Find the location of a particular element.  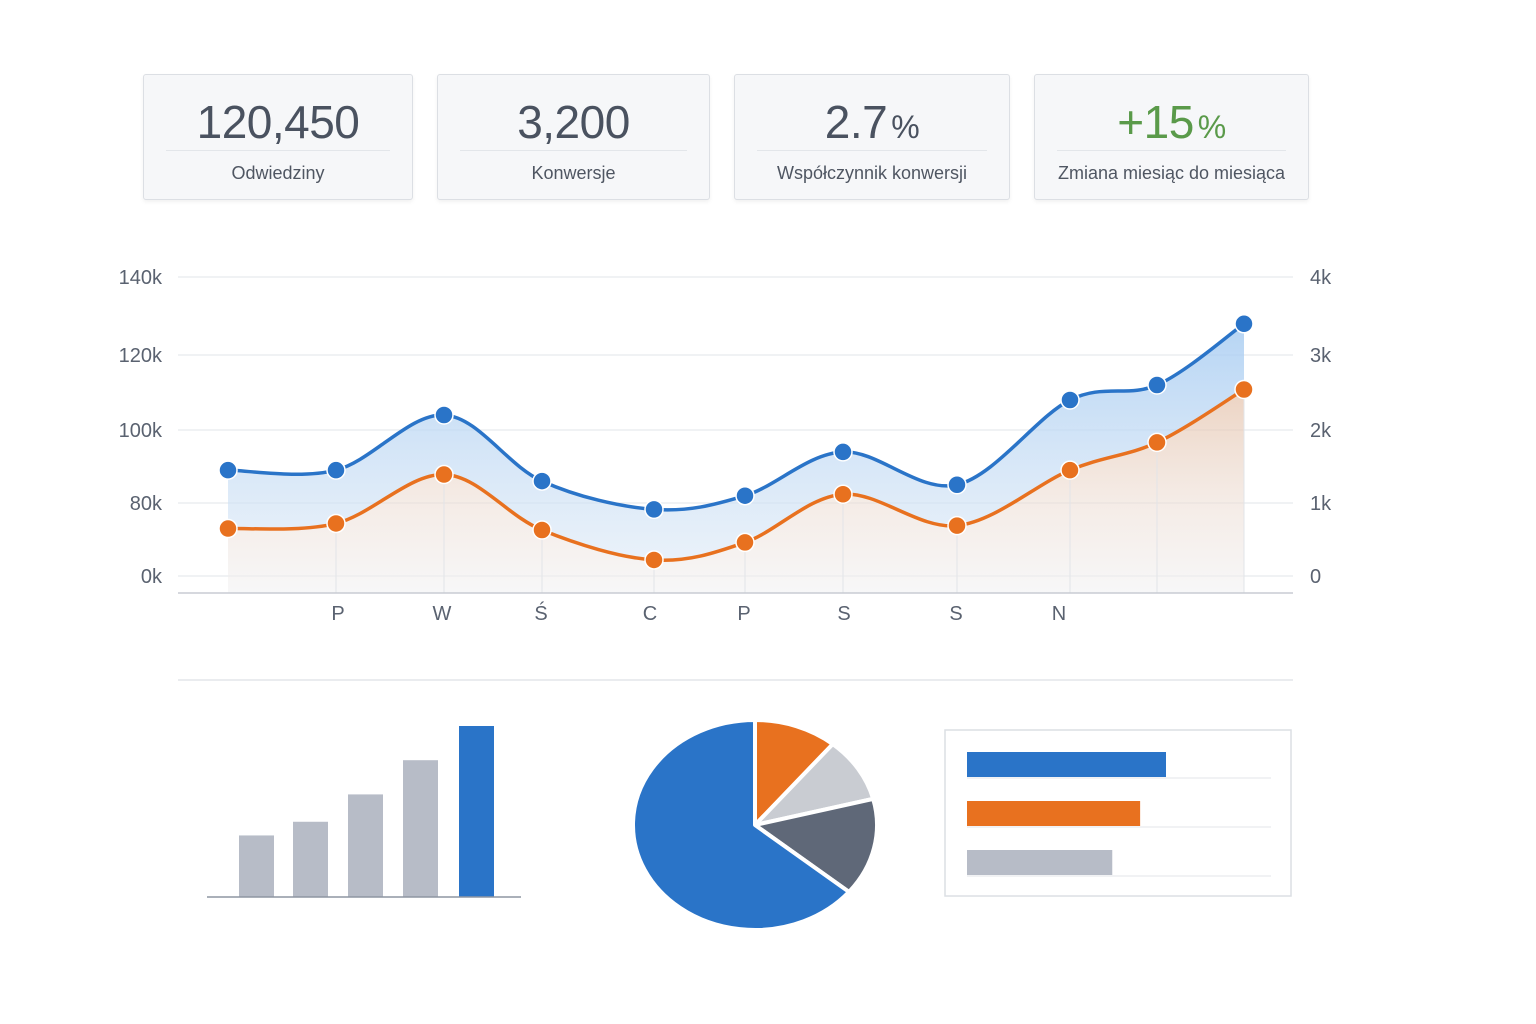

bar-chart is located at coordinates (364, 812).